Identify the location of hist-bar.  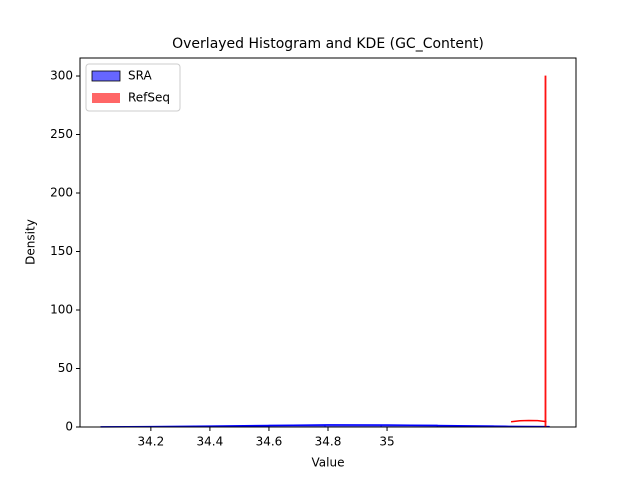
(545, 251).